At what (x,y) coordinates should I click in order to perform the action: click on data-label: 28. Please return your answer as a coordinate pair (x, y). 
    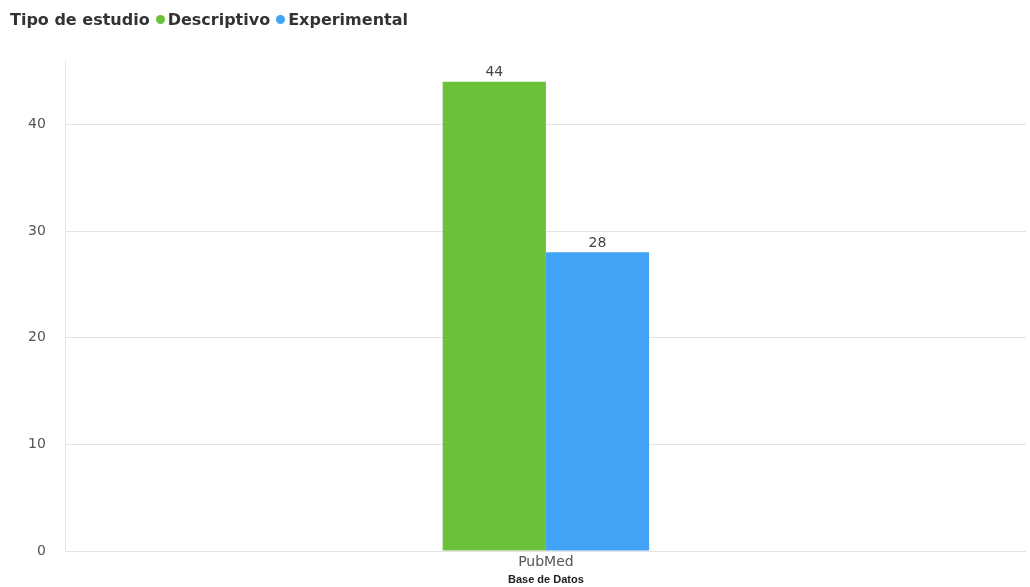
    Looking at the image, I should click on (597, 242).